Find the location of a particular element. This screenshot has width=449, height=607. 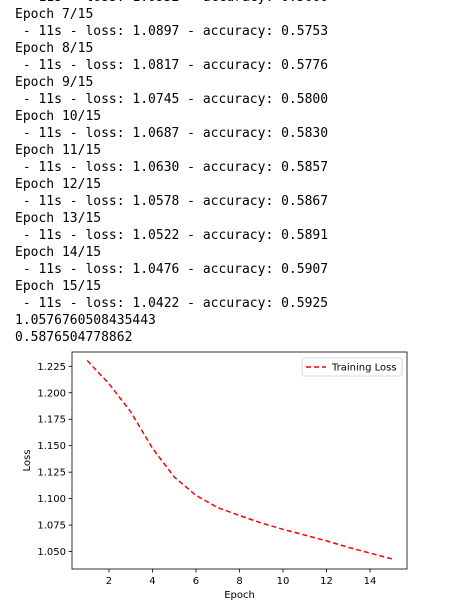

x-axis-ticks: 2 4 6 8 10 12 14 is located at coordinates (241, 578).